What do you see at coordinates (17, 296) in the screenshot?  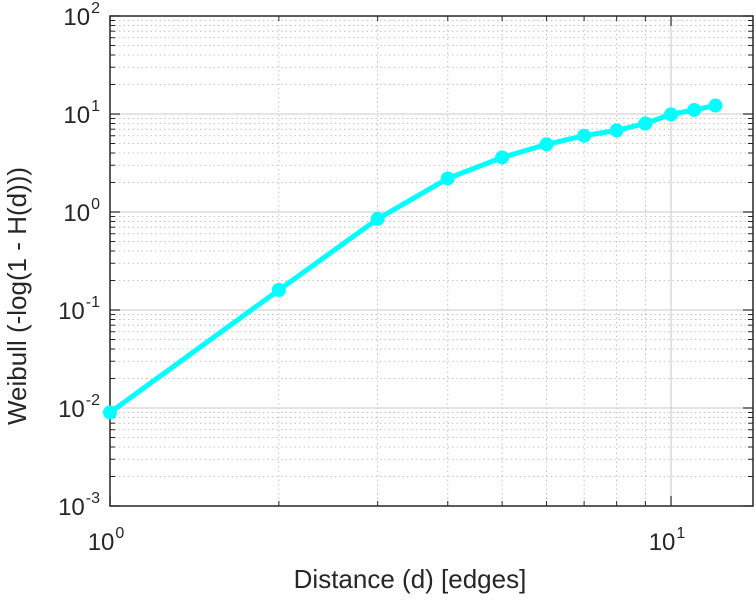 I see `y-axis-label: Weibull (-log(1 - H(d)))` at bounding box center [17, 296].